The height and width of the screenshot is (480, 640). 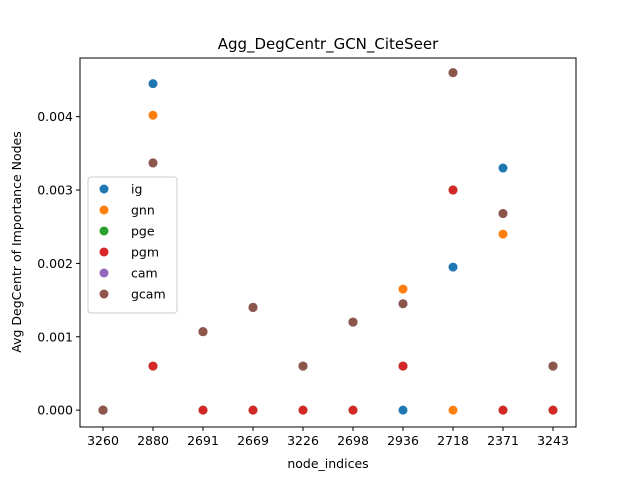 What do you see at coordinates (153, 440) in the screenshot?
I see `x-tick-label: 2880` at bounding box center [153, 440].